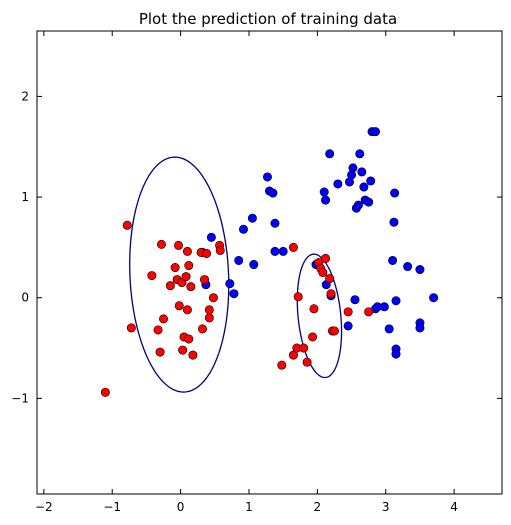 The width and height of the screenshot is (511, 525). Describe the element at coordinates (268, 19) in the screenshot. I see `chart-title: Plot the prediction of training data` at that location.